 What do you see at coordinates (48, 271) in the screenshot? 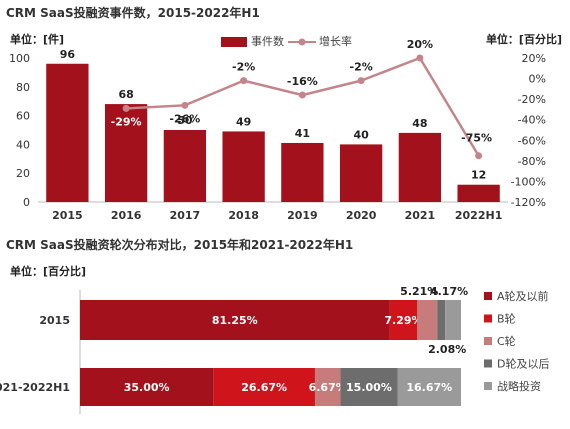
I see `chart2-unit: 单位：[百分比]` at bounding box center [48, 271].